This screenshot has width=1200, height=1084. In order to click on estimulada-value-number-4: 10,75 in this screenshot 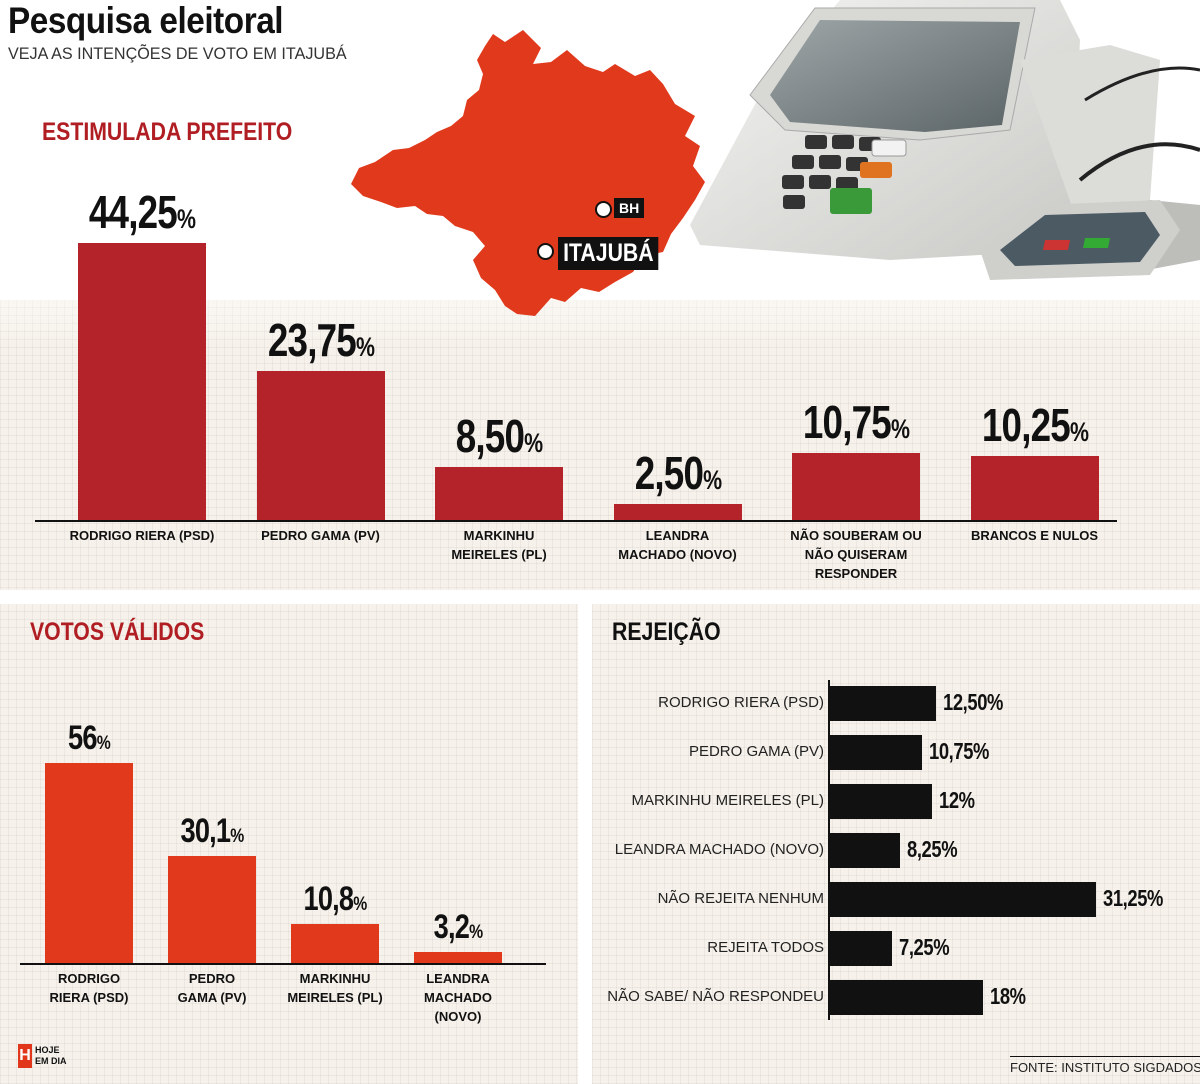, I will do `click(847, 421)`.